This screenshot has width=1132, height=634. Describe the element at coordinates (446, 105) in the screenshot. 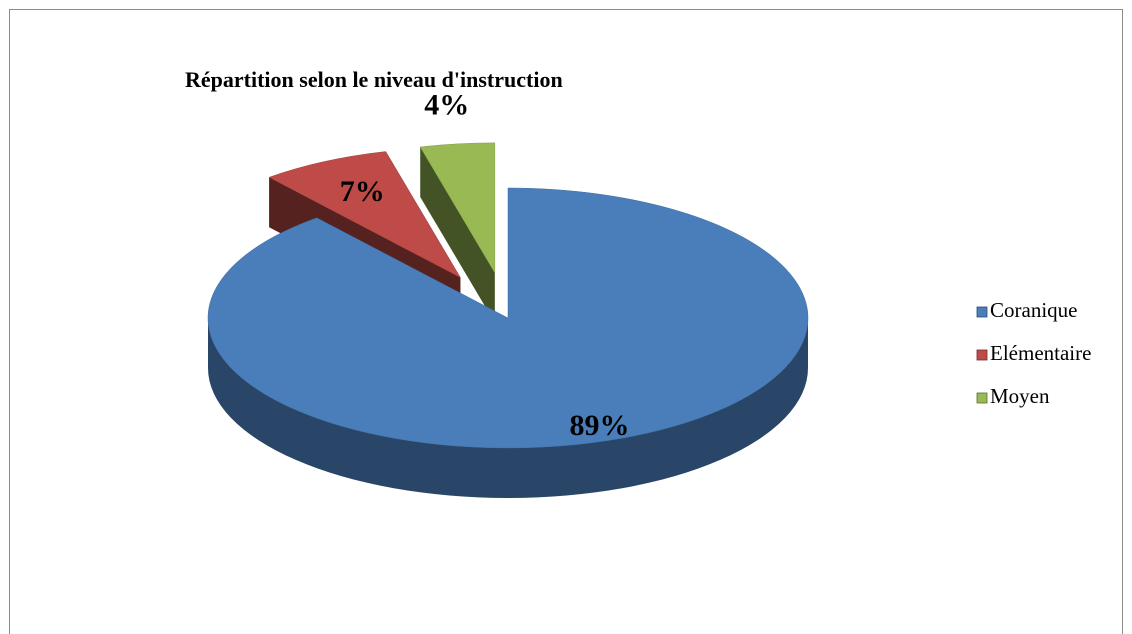

I see `data-label: 4%` at that location.